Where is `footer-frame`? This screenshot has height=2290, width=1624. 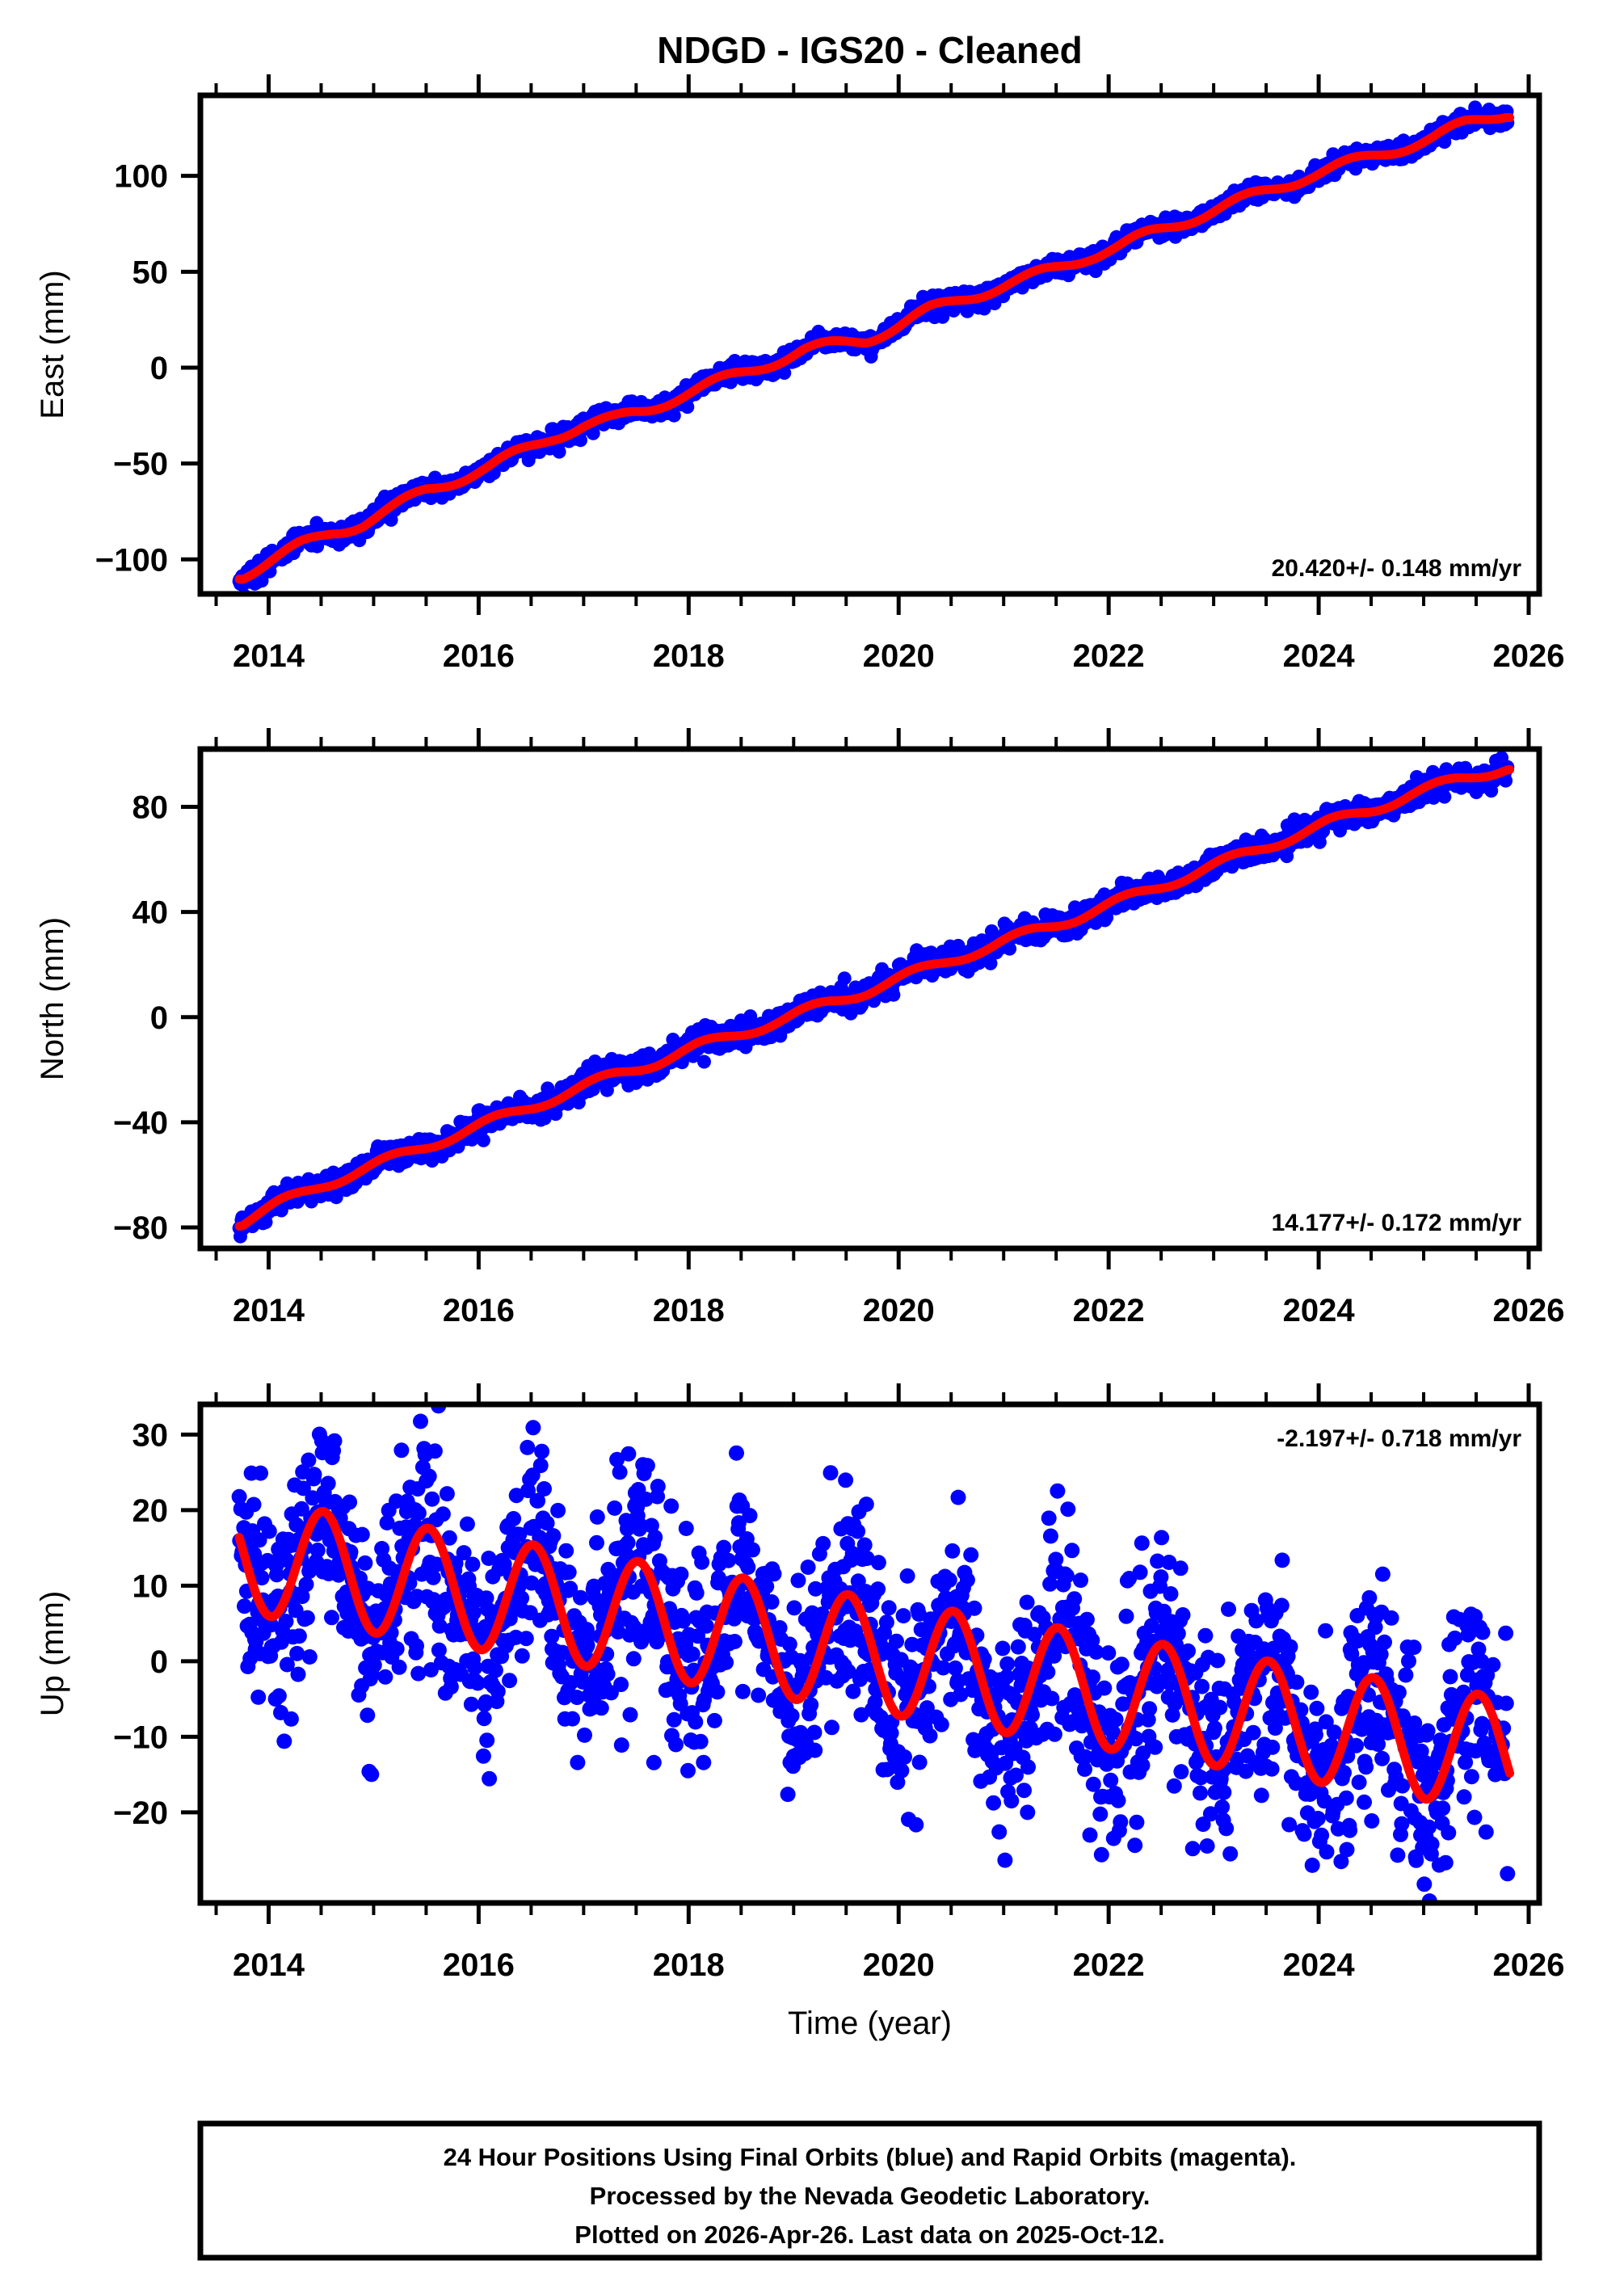
footer-frame is located at coordinates (870, 2190).